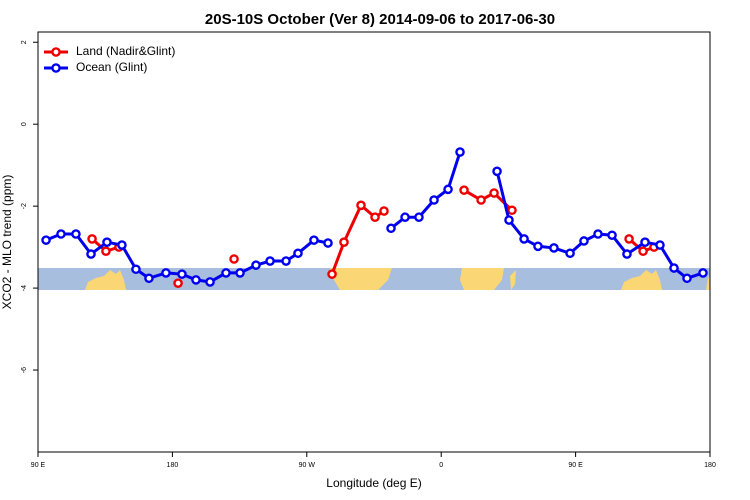  What do you see at coordinates (373, 483) in the screenshot?
I see `x-axis-label: Longitude (deg E)` at bounding box center [373, 483].